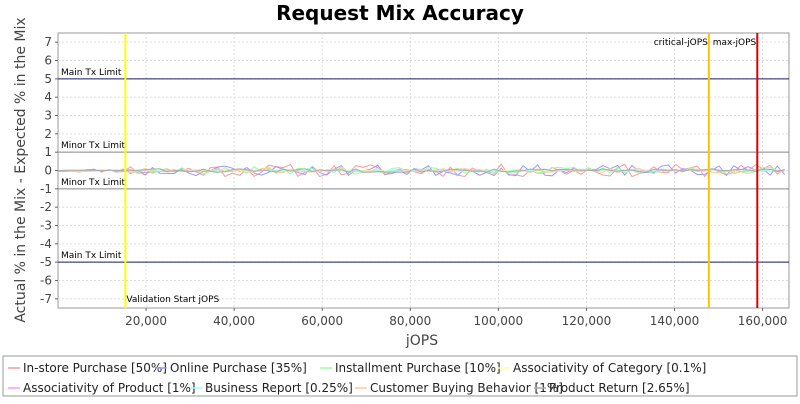 The height and width of the screenshot is (404, 800). I want to click on x-tick-label: 160,000, so click(763, 321).